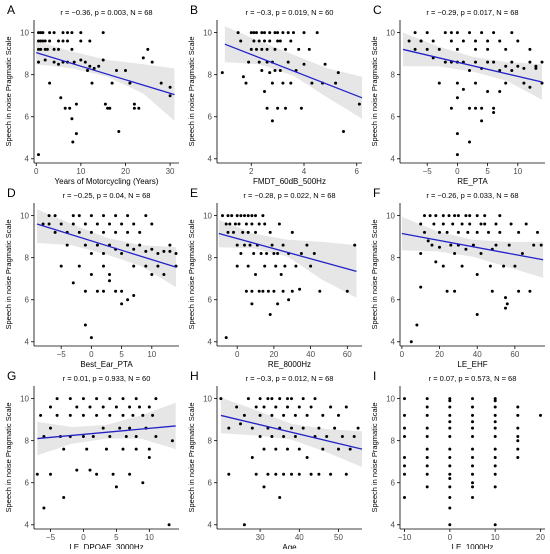 Image resolution: width=550 pixels, height=554 pixels. I want to click on panel-a-x-label: Years of Motorcycling (Years), so click(107, 181).